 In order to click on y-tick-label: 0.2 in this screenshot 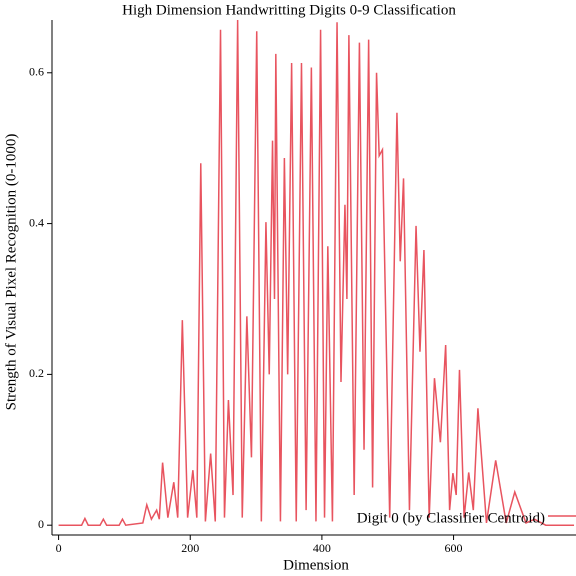, I will do `click(36, 373)`.